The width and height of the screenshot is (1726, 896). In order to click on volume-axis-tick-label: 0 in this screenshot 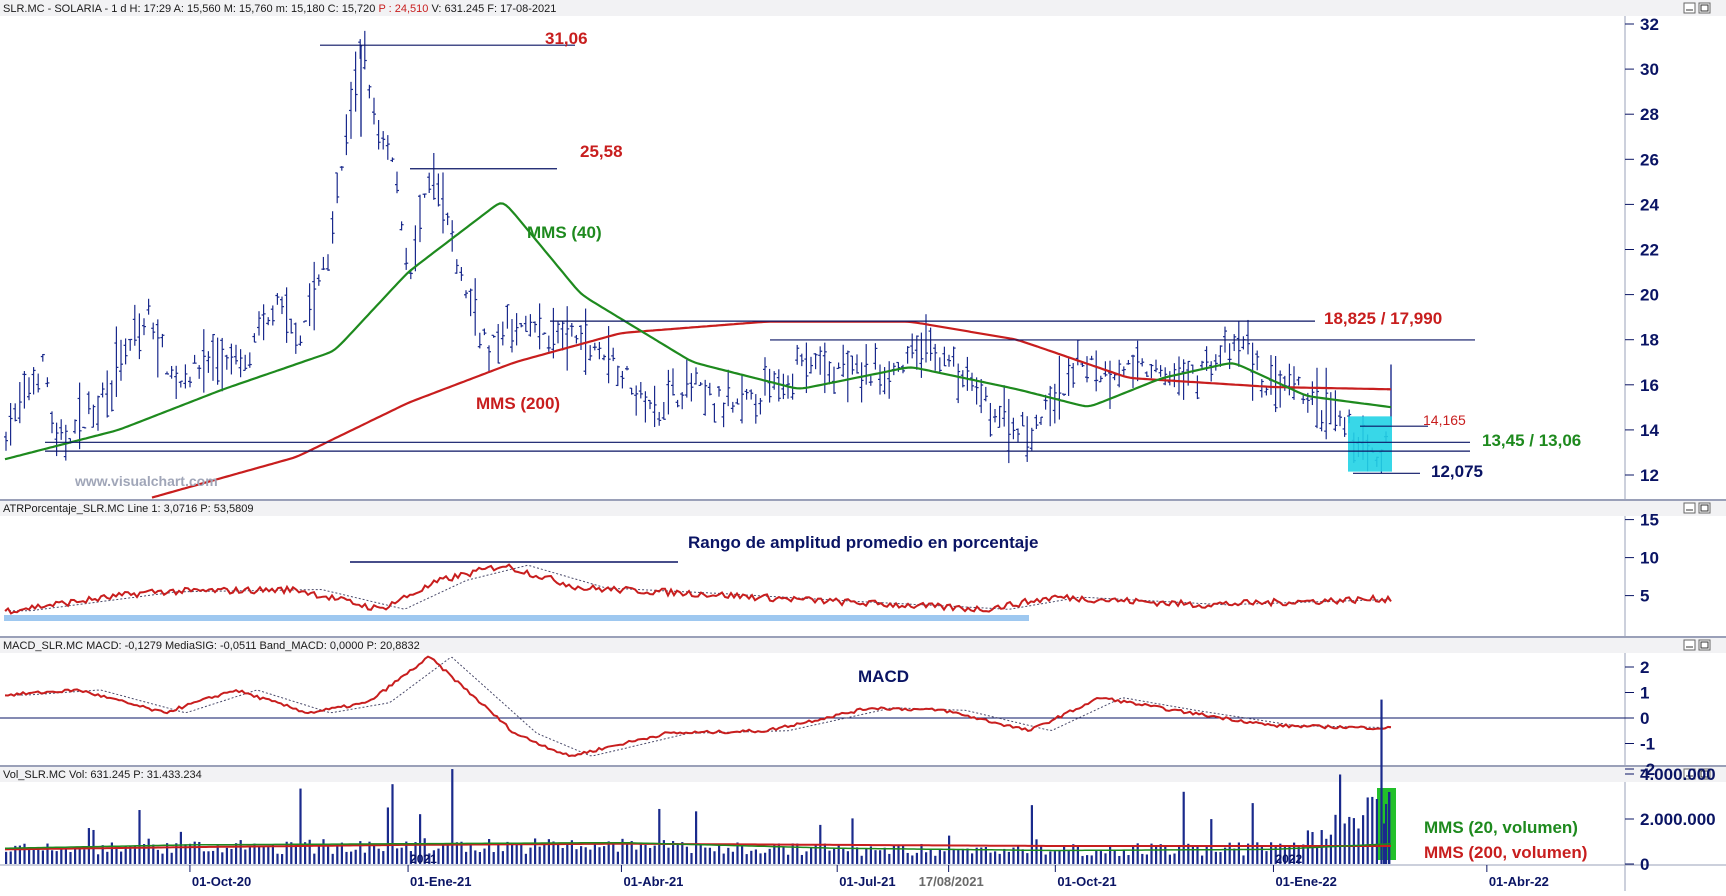, I will do `click(1644, 864)`.